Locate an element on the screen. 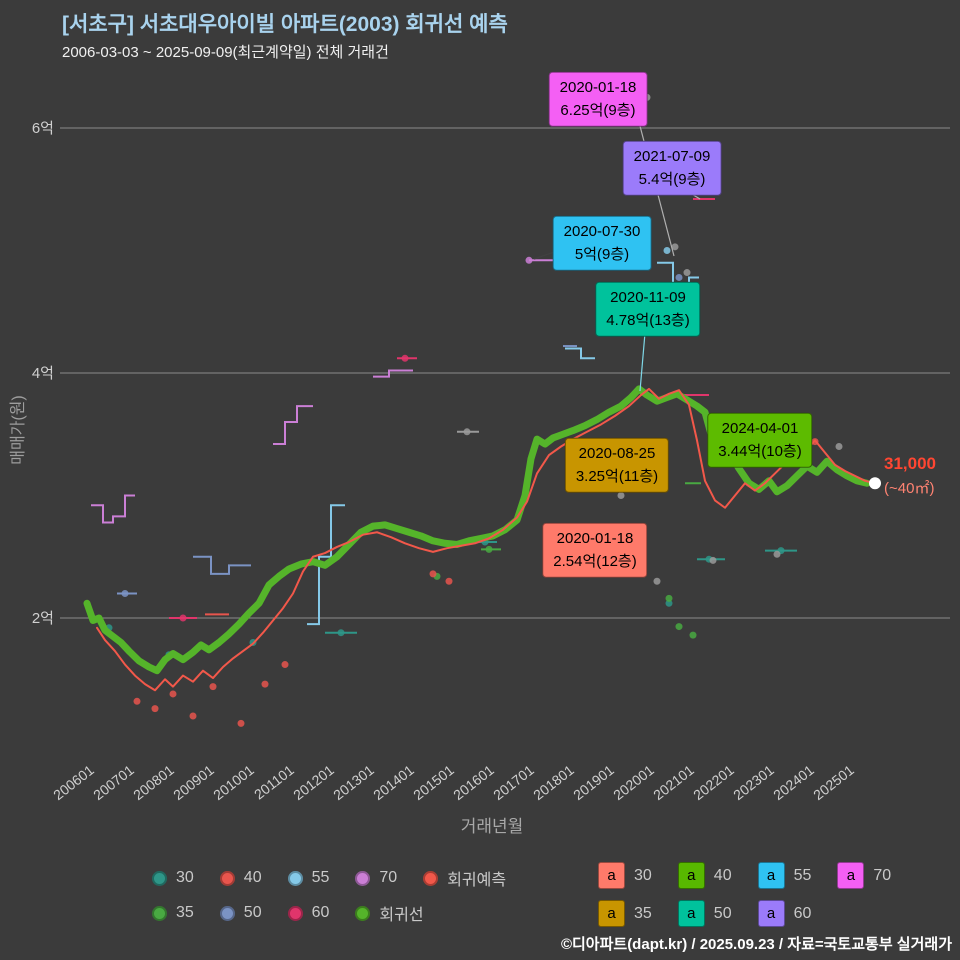 This screenshot has height=960, width=960. annotation-callout: 2020-01-18 2.54억(12층) is located at coordinates (595, 550).